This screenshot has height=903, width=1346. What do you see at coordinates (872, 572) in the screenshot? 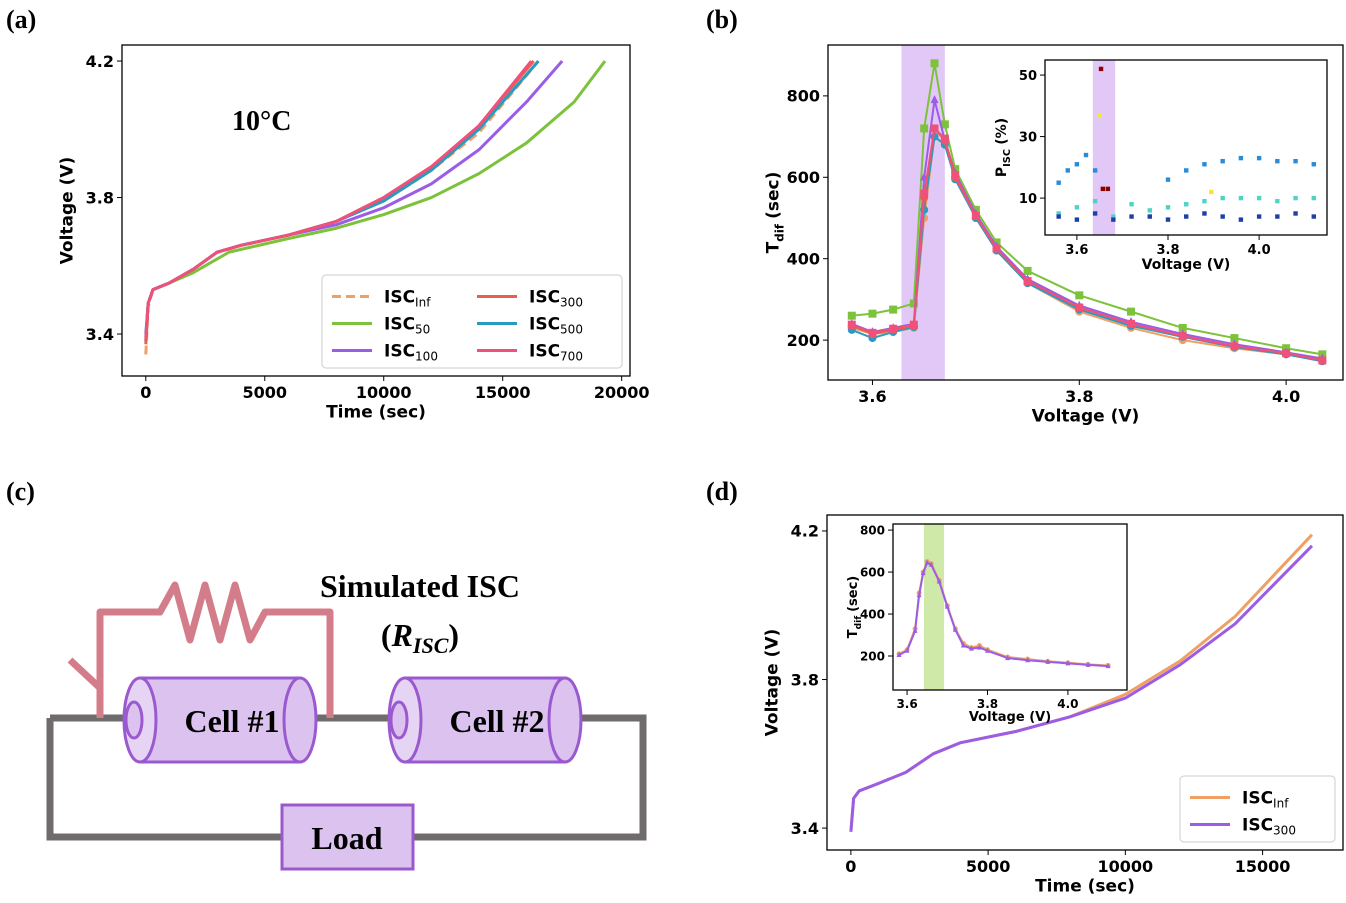
I see `y-tick-label: 600` at bounding box center [872, 572].